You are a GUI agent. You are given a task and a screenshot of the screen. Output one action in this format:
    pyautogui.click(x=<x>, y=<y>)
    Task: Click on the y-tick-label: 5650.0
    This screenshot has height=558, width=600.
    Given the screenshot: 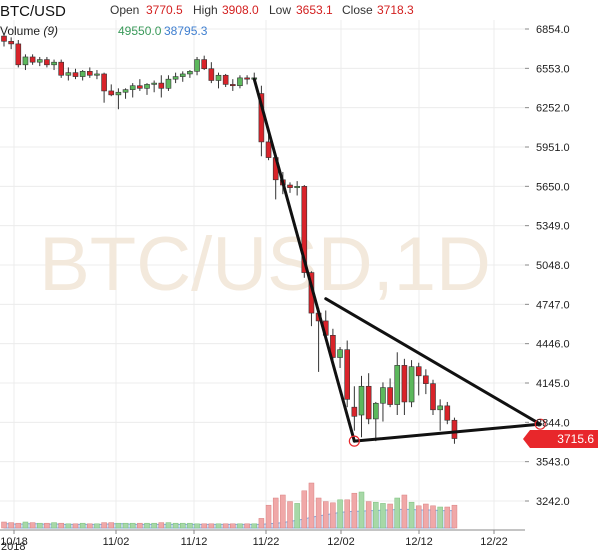 What is the action you would take?
    pyautogui.click(x=553, y=187)
    